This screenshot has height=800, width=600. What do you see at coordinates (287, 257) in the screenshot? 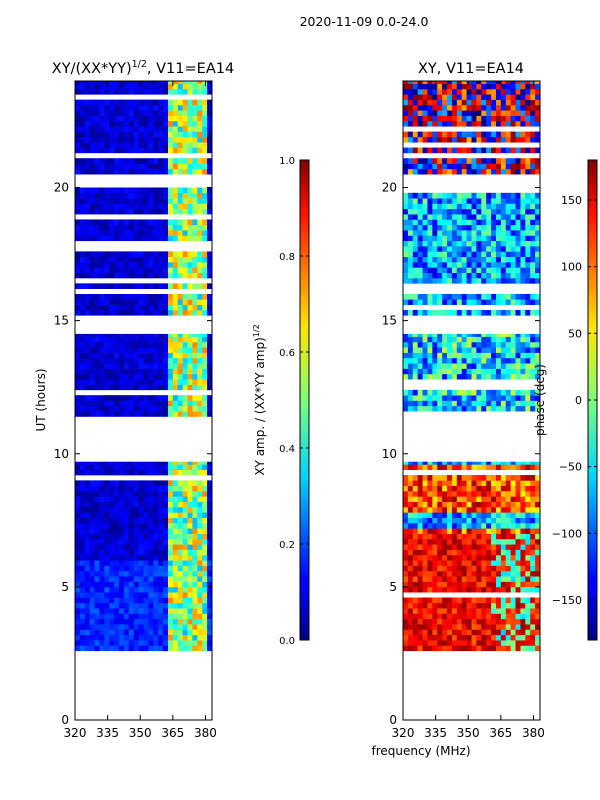
I see `colorbar-tick-label: 0.8` at bounding box center [287, 257].